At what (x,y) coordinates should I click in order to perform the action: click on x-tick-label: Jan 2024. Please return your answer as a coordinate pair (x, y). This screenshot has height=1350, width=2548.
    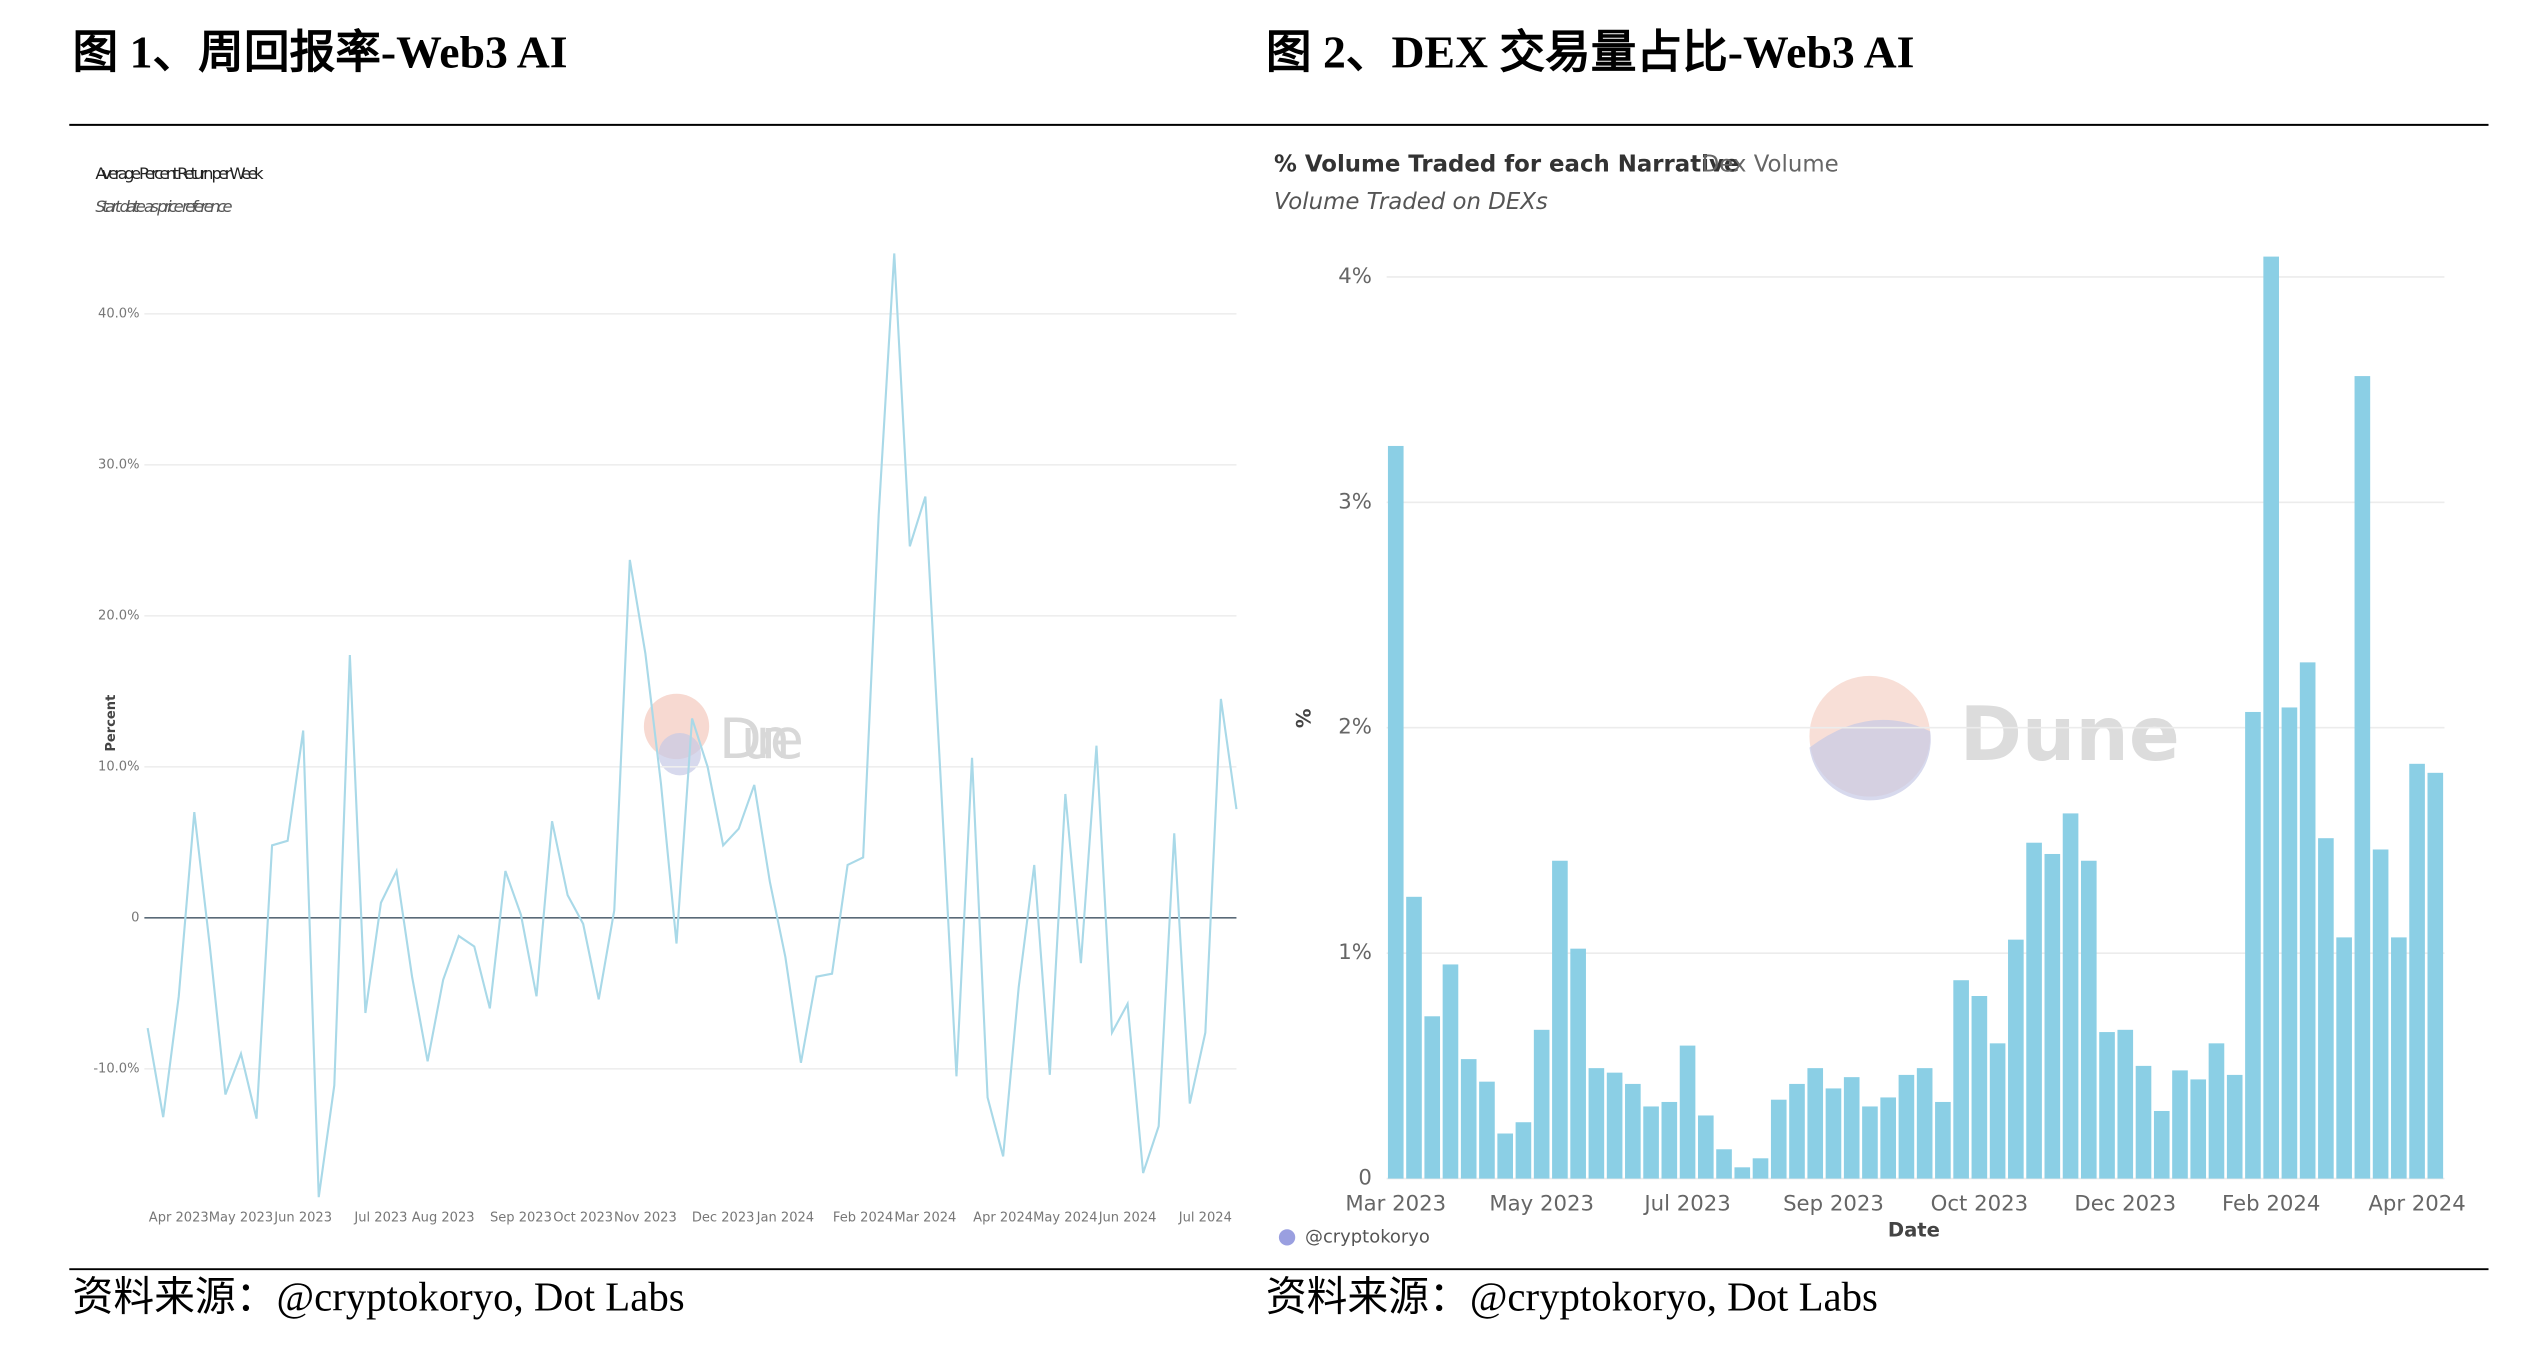
    Looking at the image, I should click on (785, 1217).